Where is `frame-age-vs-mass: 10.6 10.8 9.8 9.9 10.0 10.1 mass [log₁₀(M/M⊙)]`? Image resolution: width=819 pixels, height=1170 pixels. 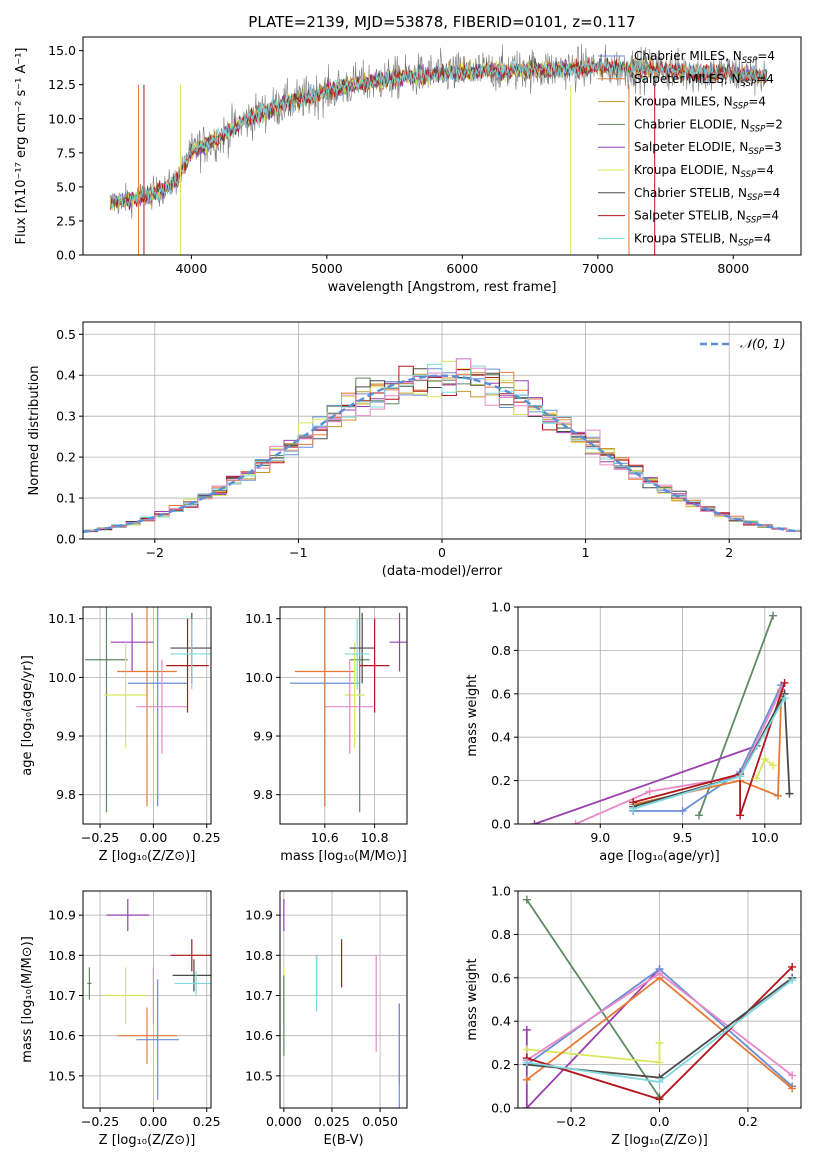 frame-age-vs-mass: 10.6 10.8 9.8 9.9 10.0 10.1 mass [log₁₀(M/M⊙)] is located at coordinates (326, 735).